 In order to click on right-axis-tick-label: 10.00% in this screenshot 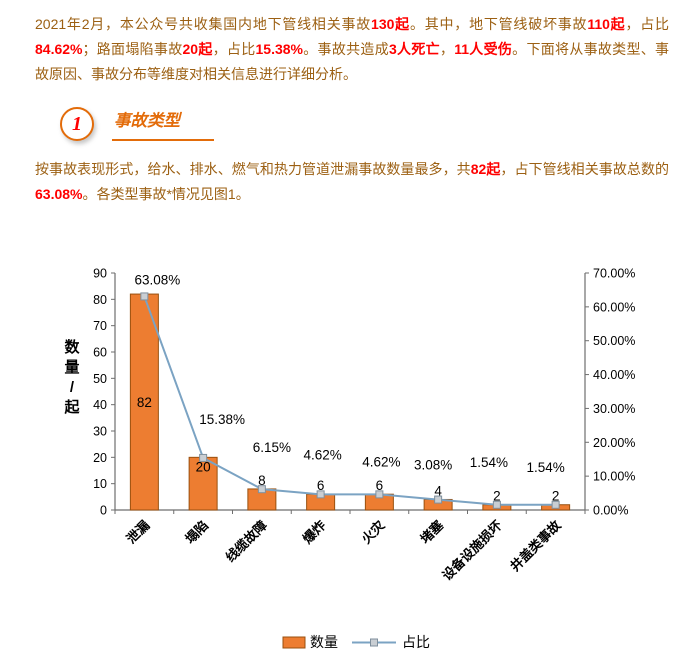, I will do `click(614, 477)`.